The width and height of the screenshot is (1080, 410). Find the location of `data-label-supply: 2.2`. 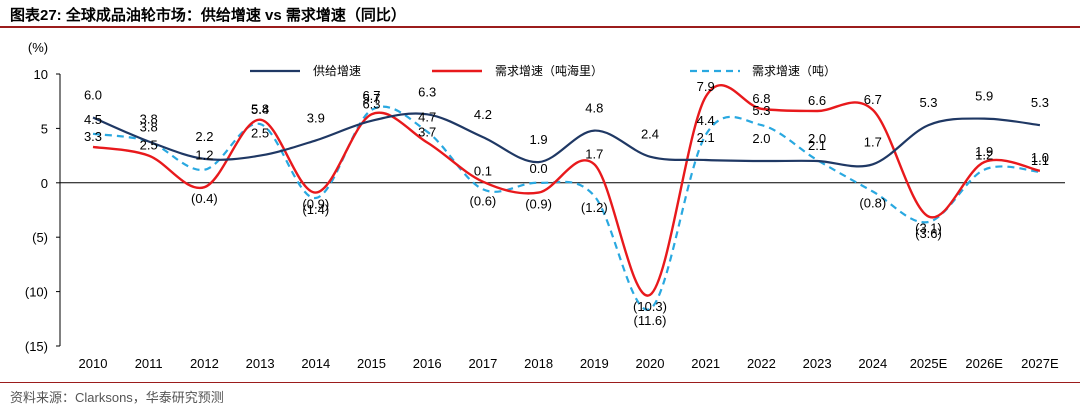

data-label-supply: 2.2 is located at coordinates (204, 136).